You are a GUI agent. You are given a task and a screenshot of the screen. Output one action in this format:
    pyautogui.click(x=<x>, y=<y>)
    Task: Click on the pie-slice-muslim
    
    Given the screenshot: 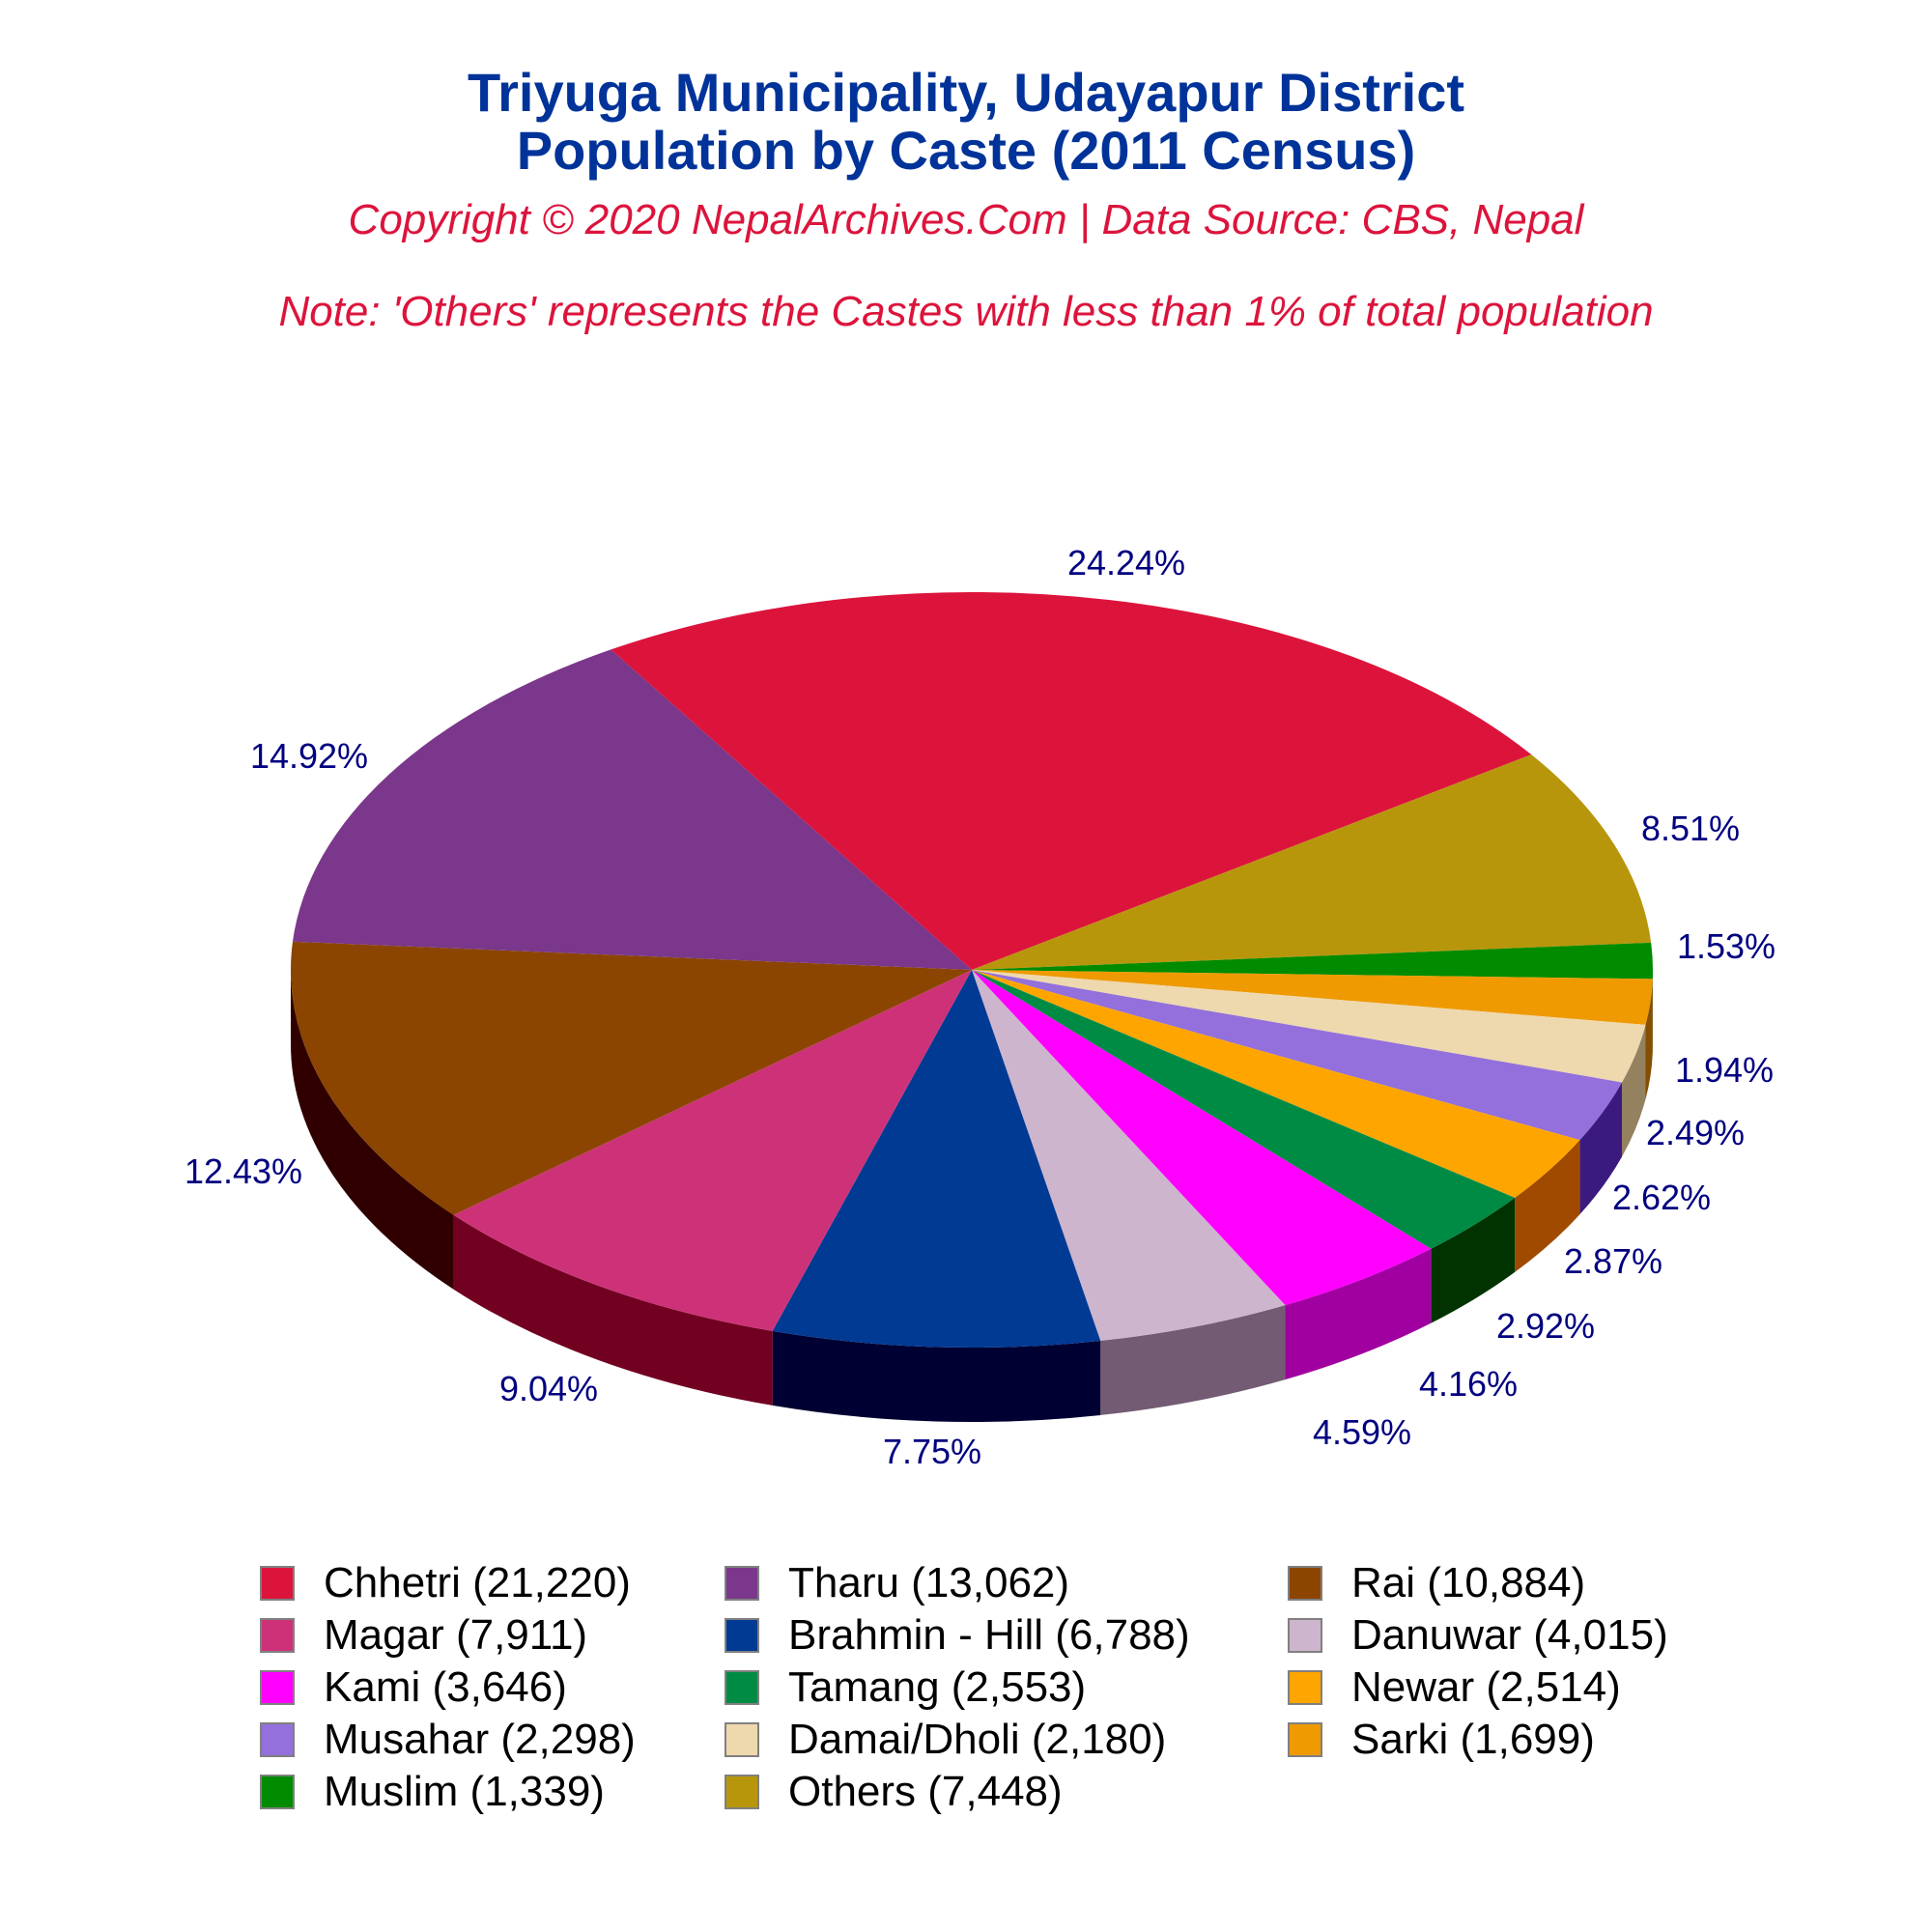 What is the action you would take?
    pyautogui.click(x=1312, y=961)
    